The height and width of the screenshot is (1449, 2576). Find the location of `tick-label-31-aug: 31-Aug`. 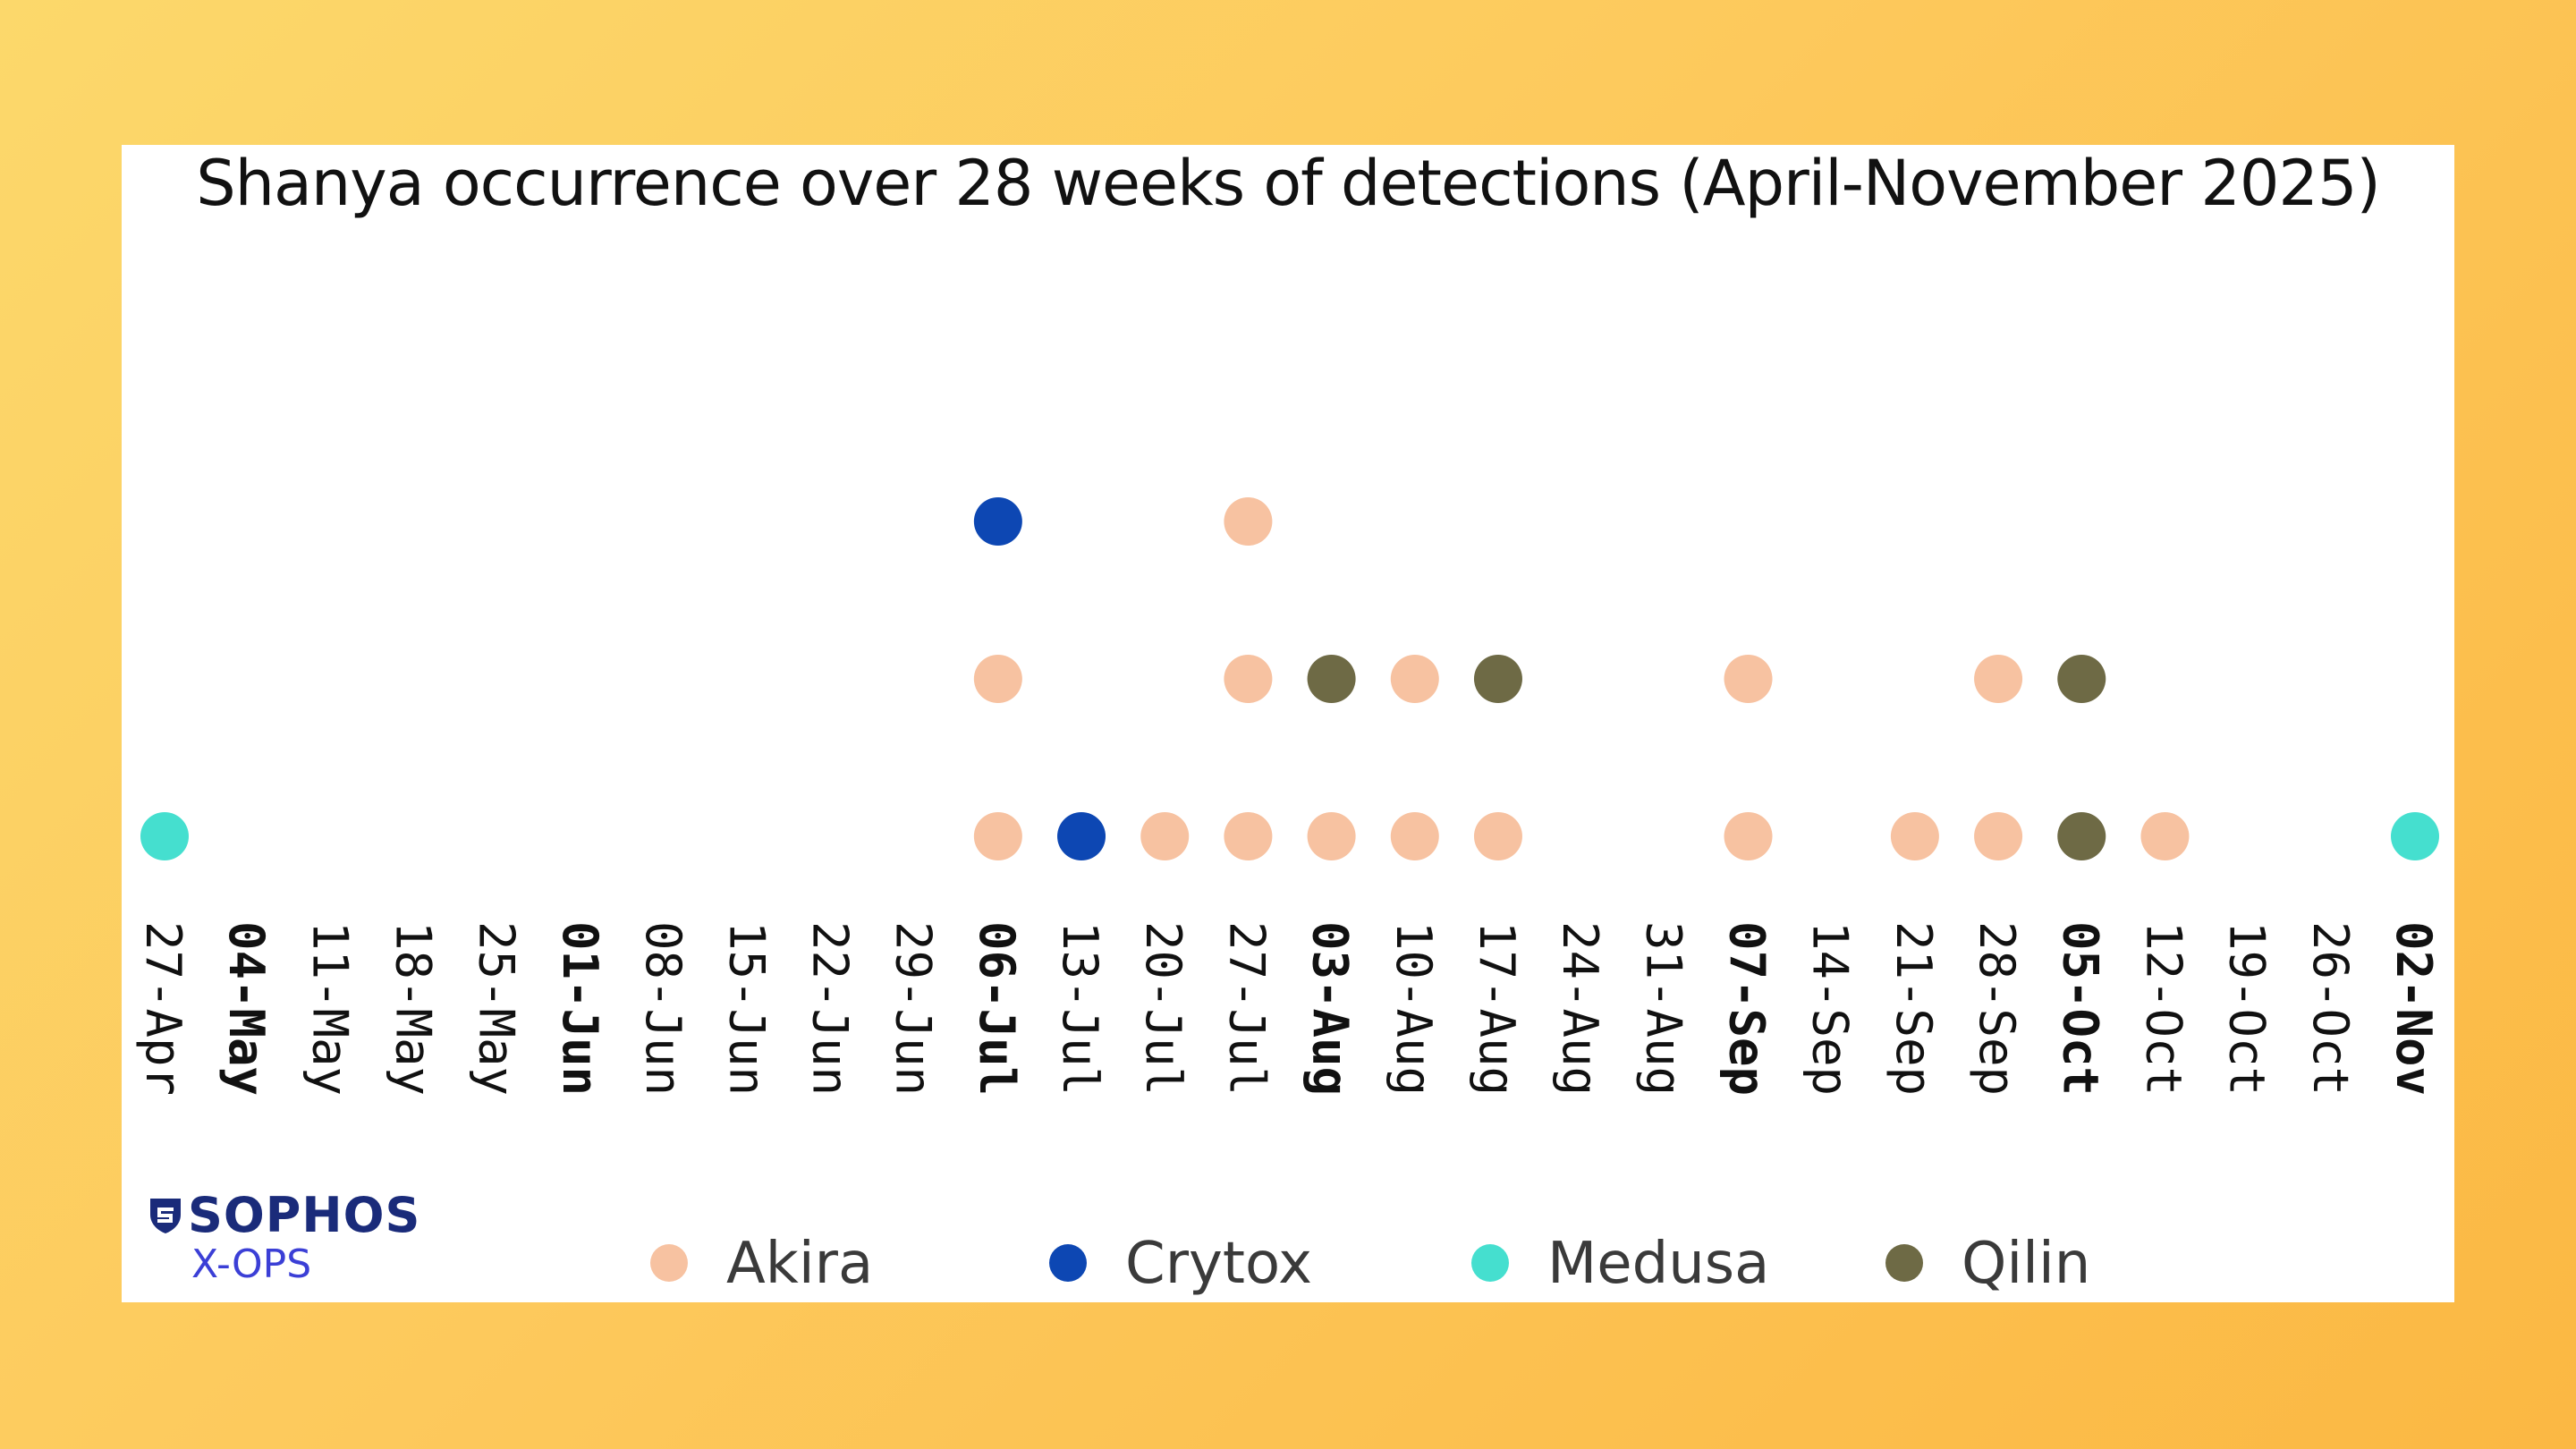

tick-label-31-aug: 31-Aug is located at coordinates (1663, 1008).